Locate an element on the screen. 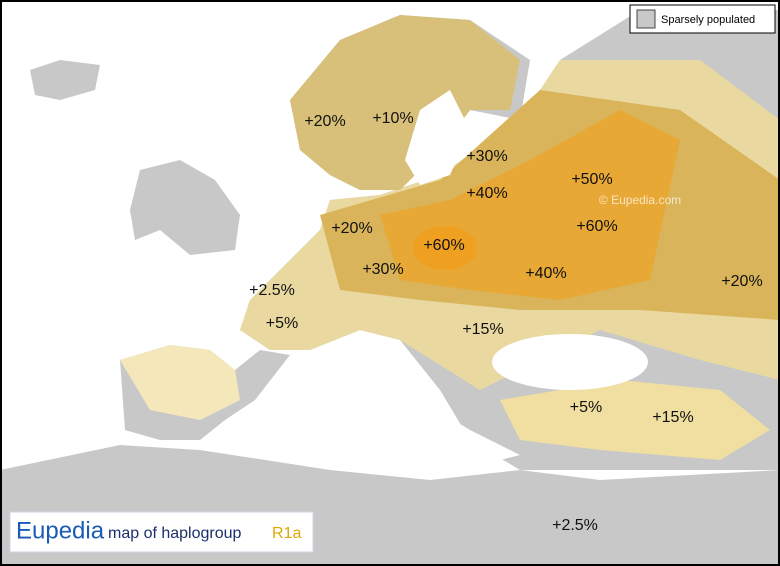  haplogroup: R1a is located at coordinates (286, 533).